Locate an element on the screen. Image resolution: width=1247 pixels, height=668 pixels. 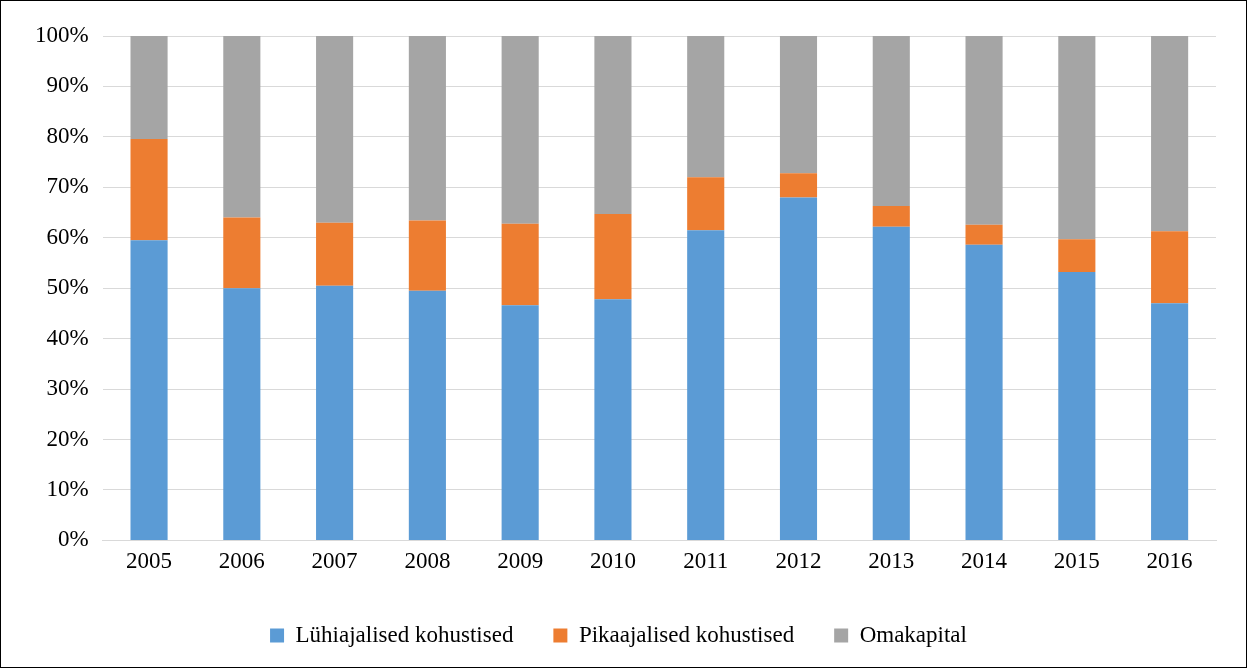
legend-label: Omakapital is located at coordinates (913, 634).